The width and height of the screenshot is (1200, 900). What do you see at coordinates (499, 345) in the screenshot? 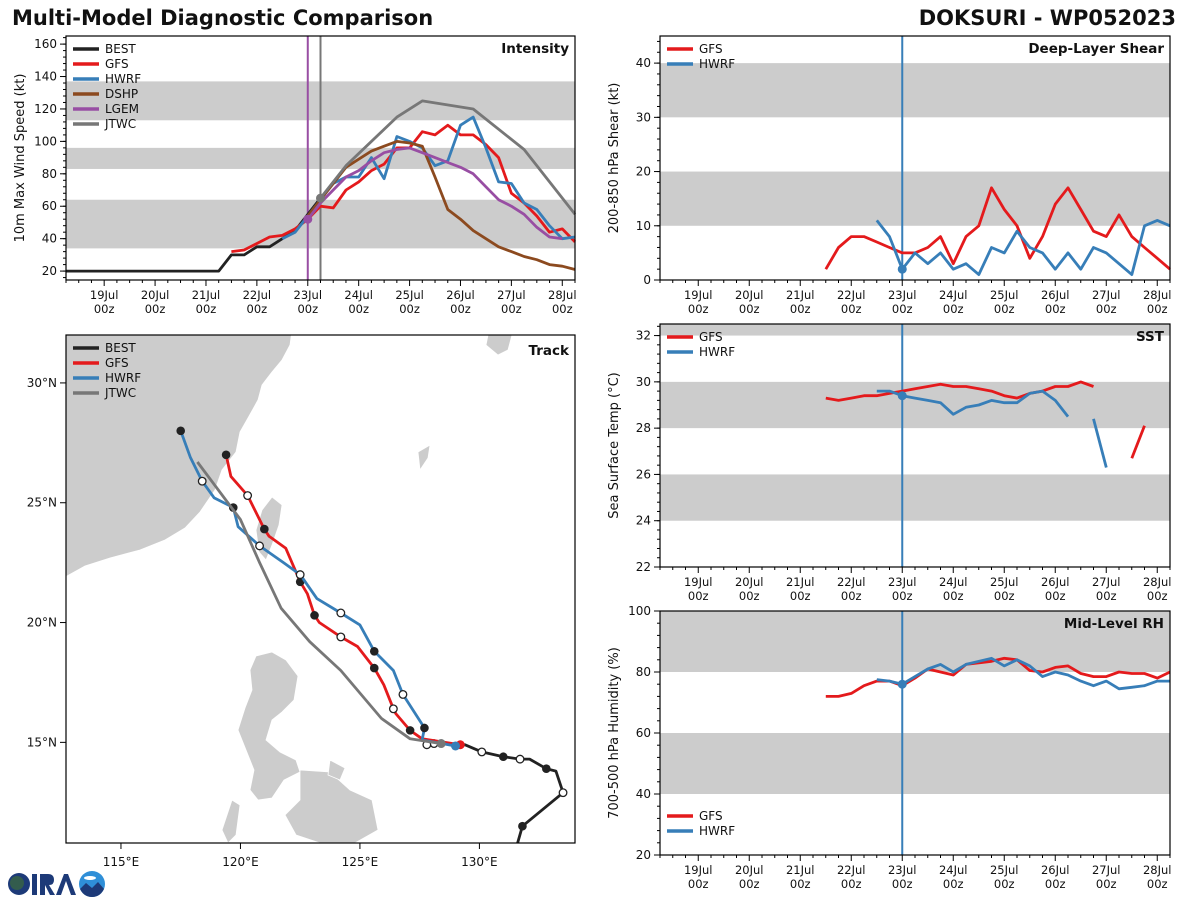
I see `land-japan` at bounding box center [499, 345].